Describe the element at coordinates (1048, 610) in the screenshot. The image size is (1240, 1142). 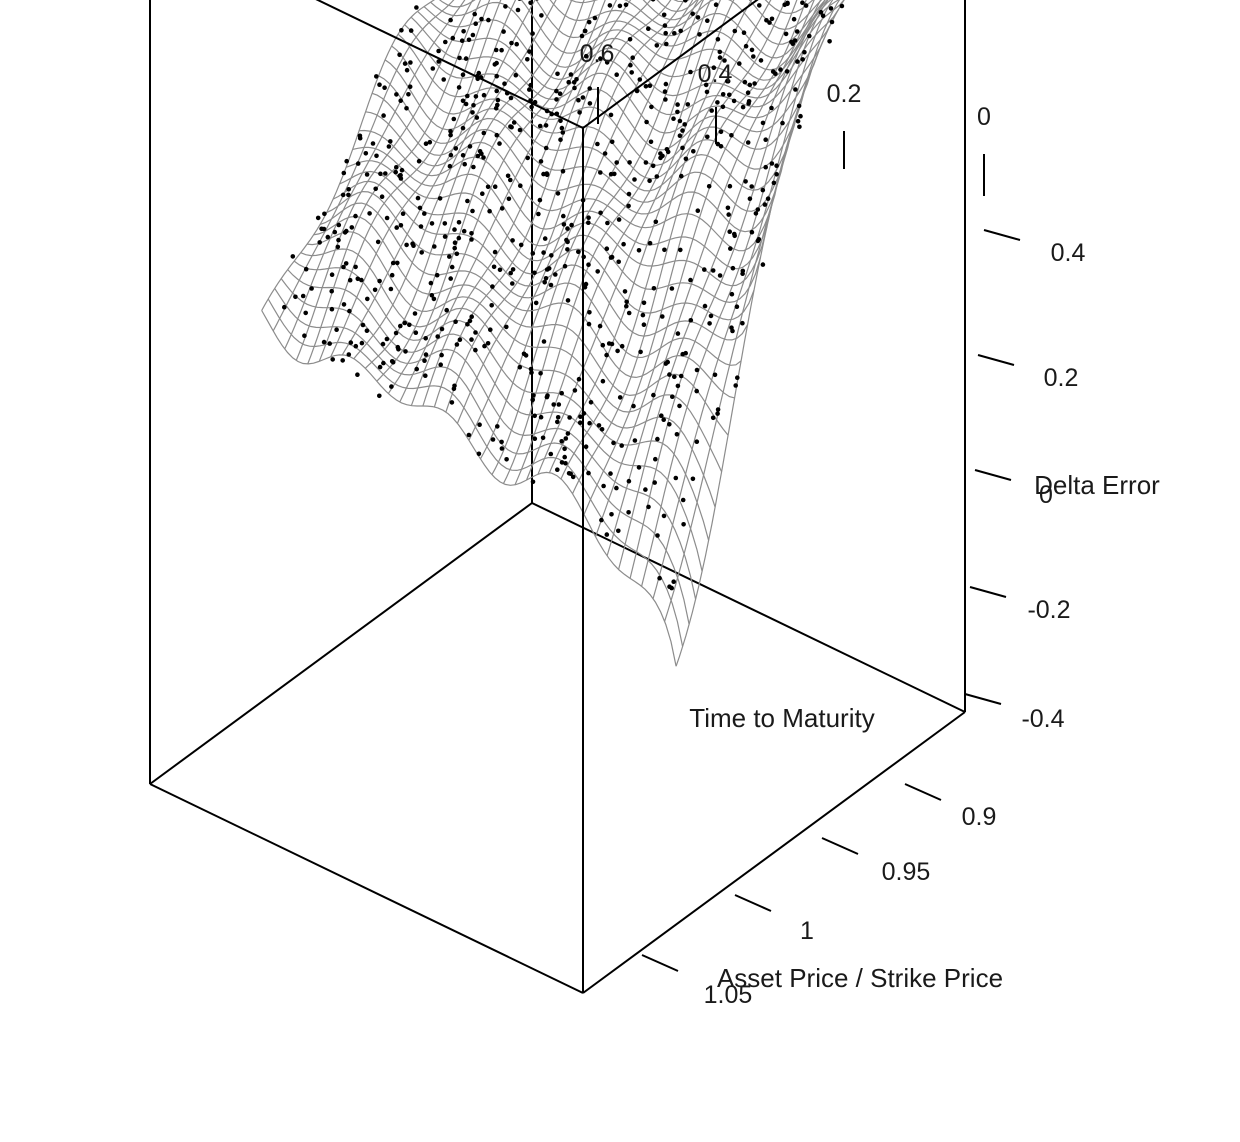
I see `delta-tick-label: -0.2` at that location.